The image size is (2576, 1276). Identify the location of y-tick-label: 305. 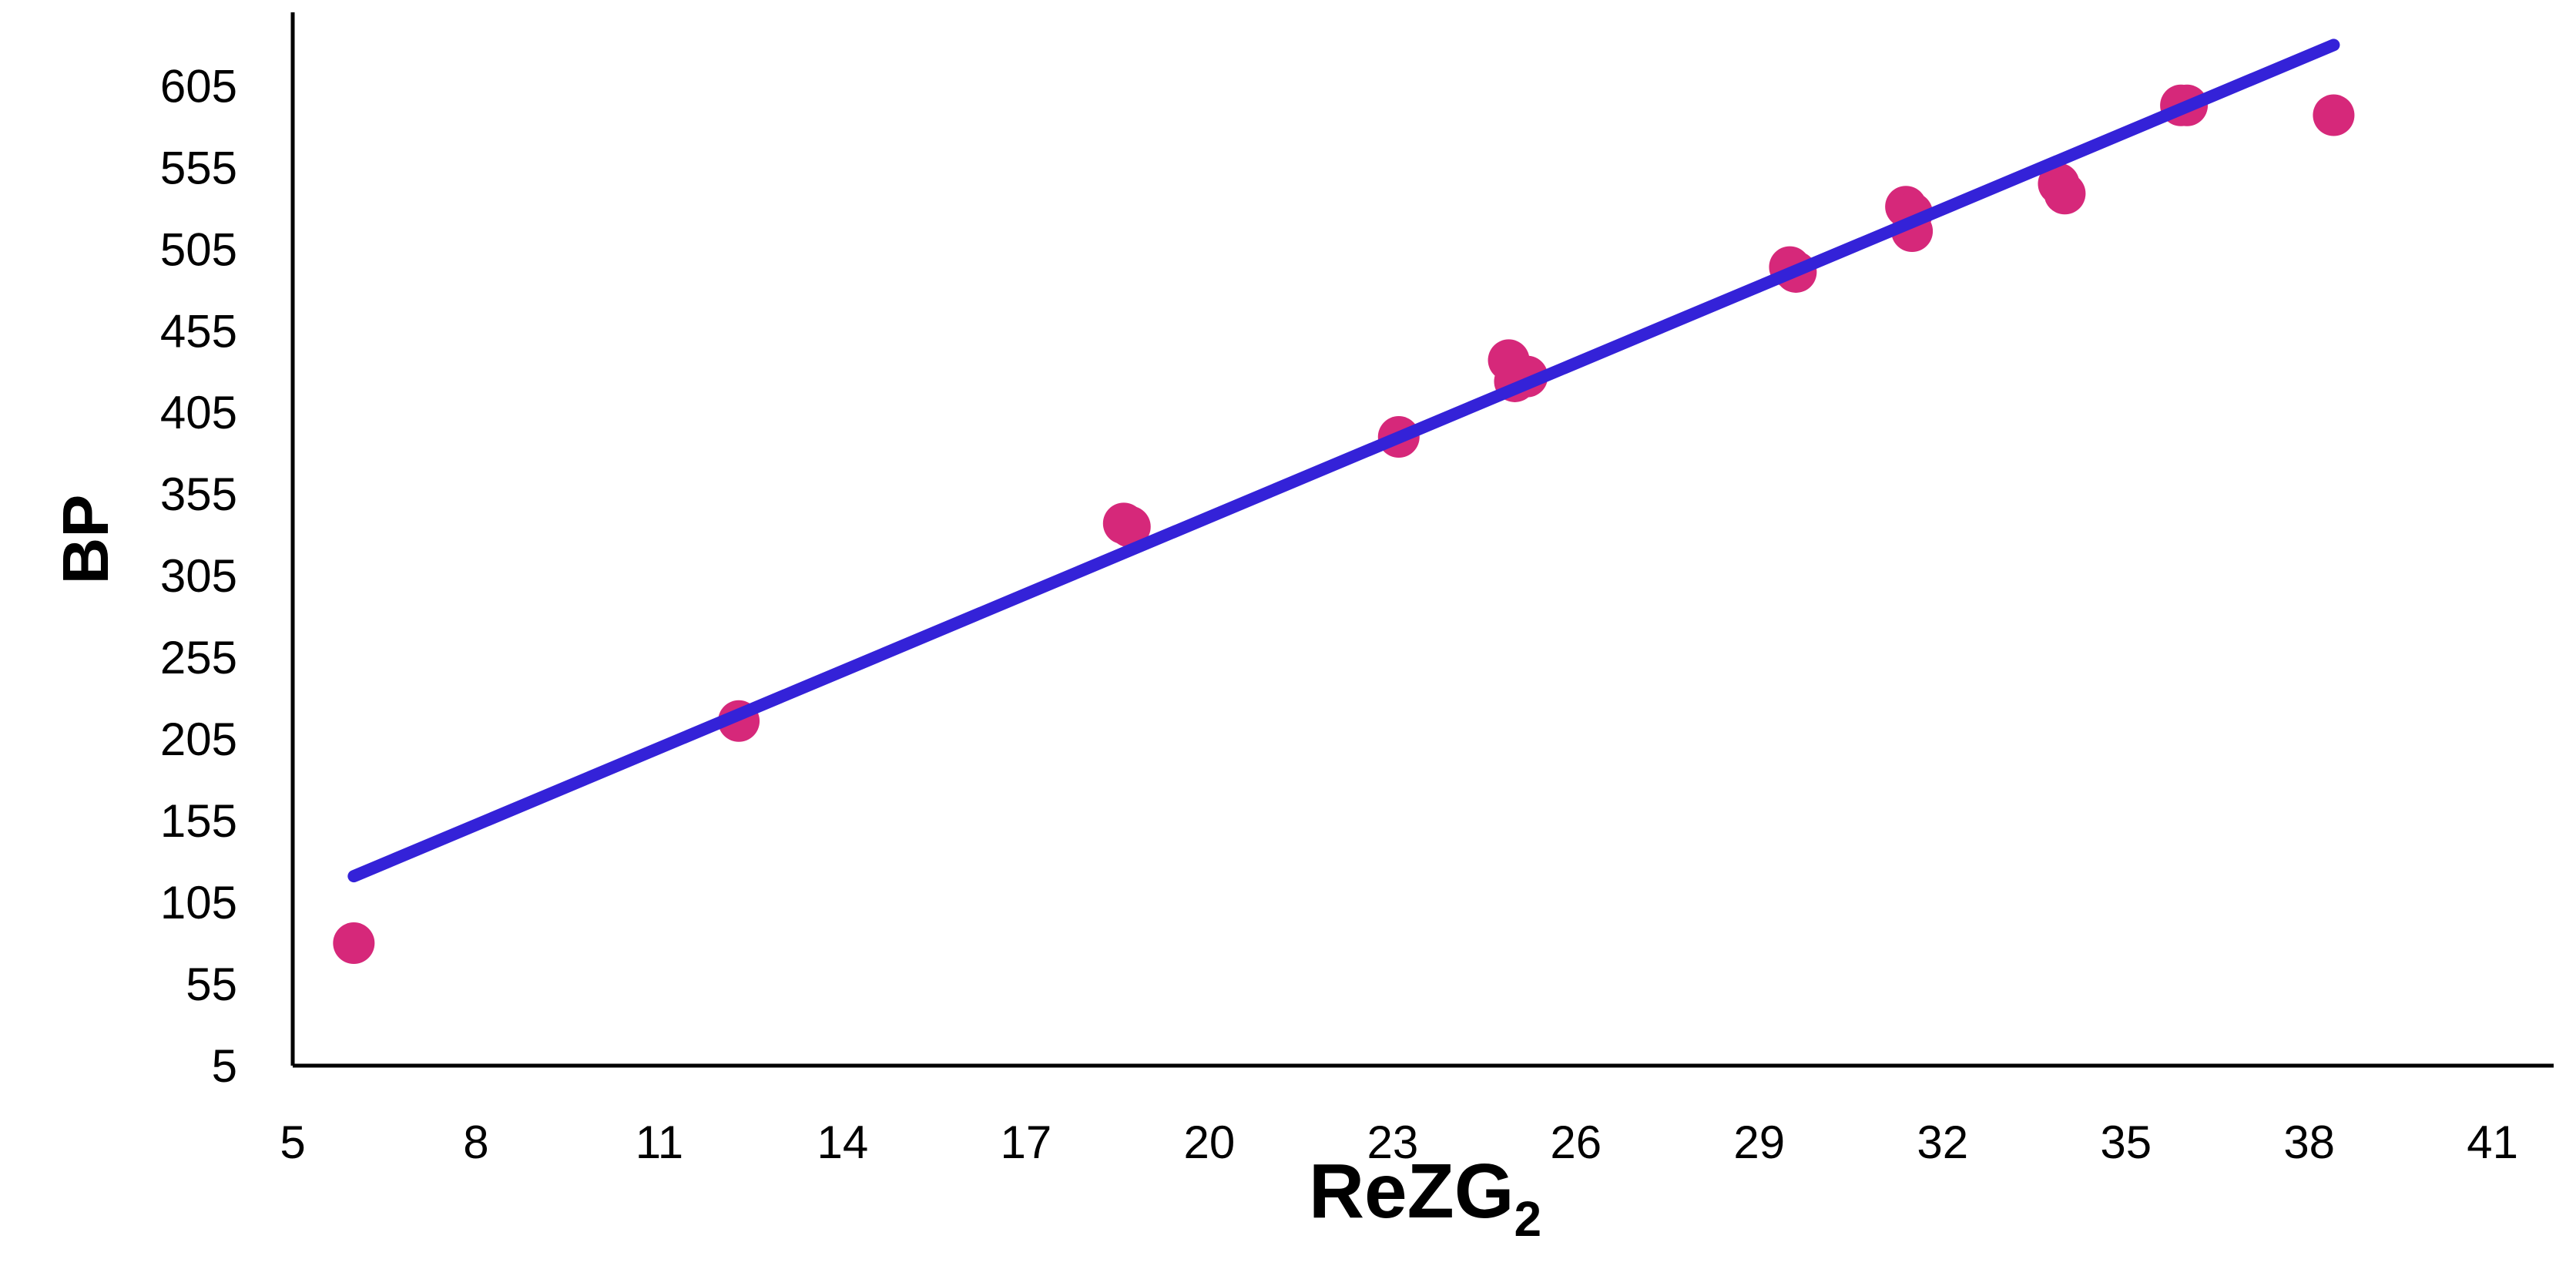
(198, 576).